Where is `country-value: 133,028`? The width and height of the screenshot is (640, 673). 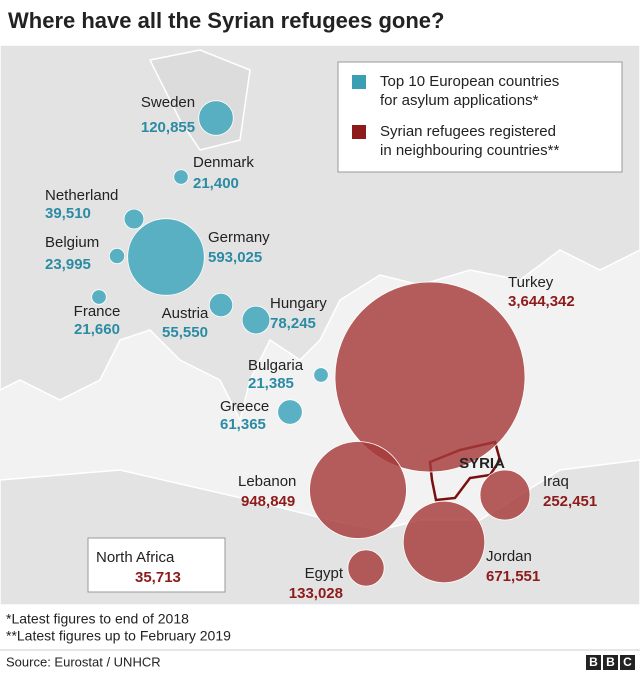
country-value: 133,028 is located at coordinates (316, 593).